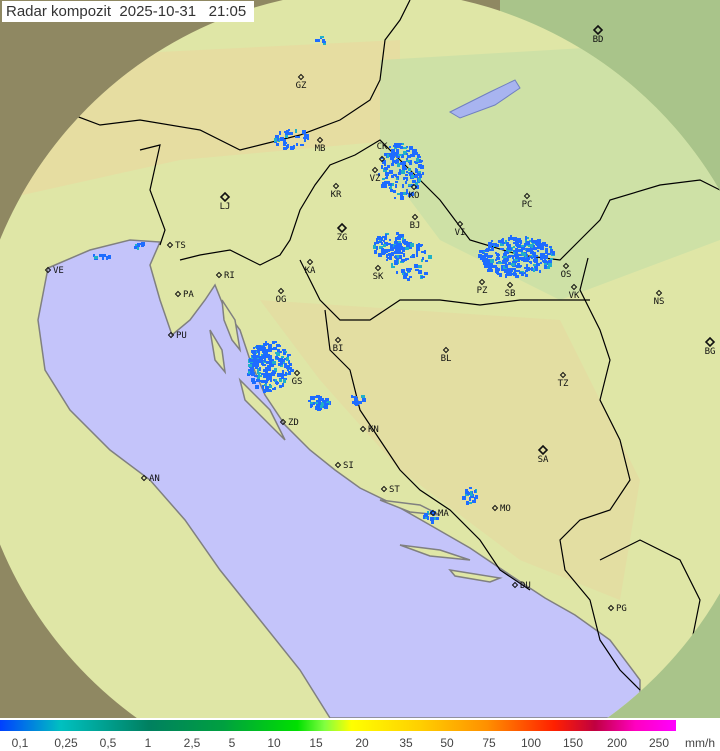 The width and height of the screenshot is (720, 751). I want to click on city-vk: VK, so click(574, 292).